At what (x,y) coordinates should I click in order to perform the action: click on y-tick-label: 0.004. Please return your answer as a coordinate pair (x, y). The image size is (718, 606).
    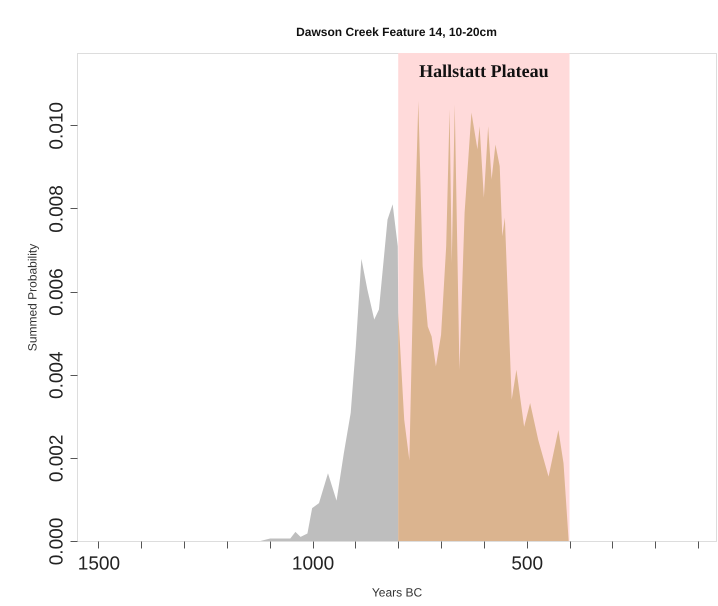
    Looking at the image, I should click on (57, 375).